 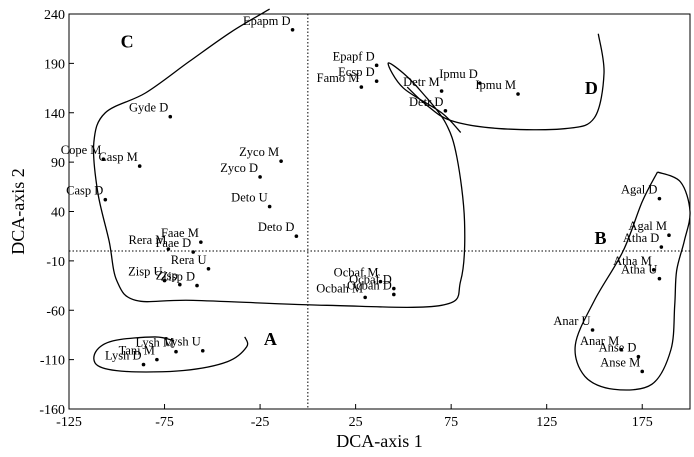 I want to click on x-tick-label: 75, so click(x=451, y=422).